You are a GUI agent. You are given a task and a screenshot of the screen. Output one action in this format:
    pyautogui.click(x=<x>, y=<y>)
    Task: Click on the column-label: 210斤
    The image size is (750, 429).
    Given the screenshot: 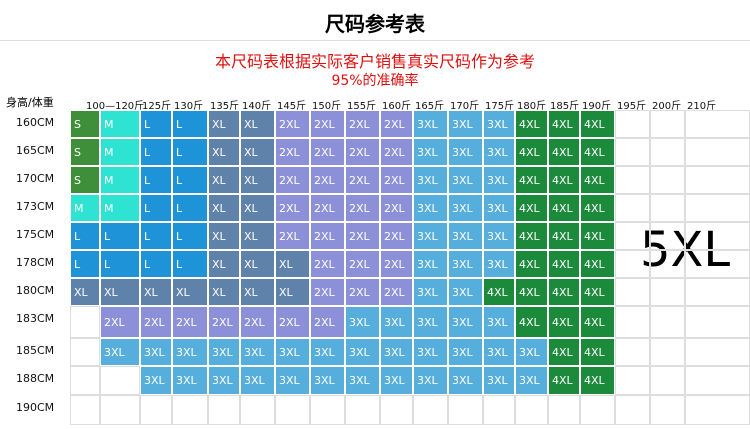 What is the action you would take?
    pyautogui.click(x=702, y=106)
    